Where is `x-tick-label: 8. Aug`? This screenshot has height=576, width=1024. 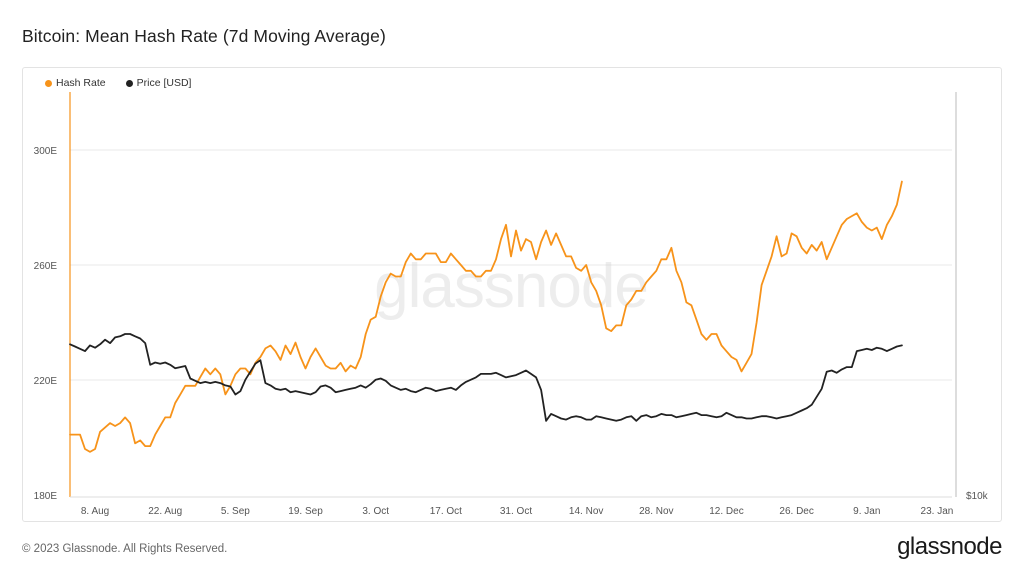 x-tick-label: 8. Aug is located at coordinates (95, 511).